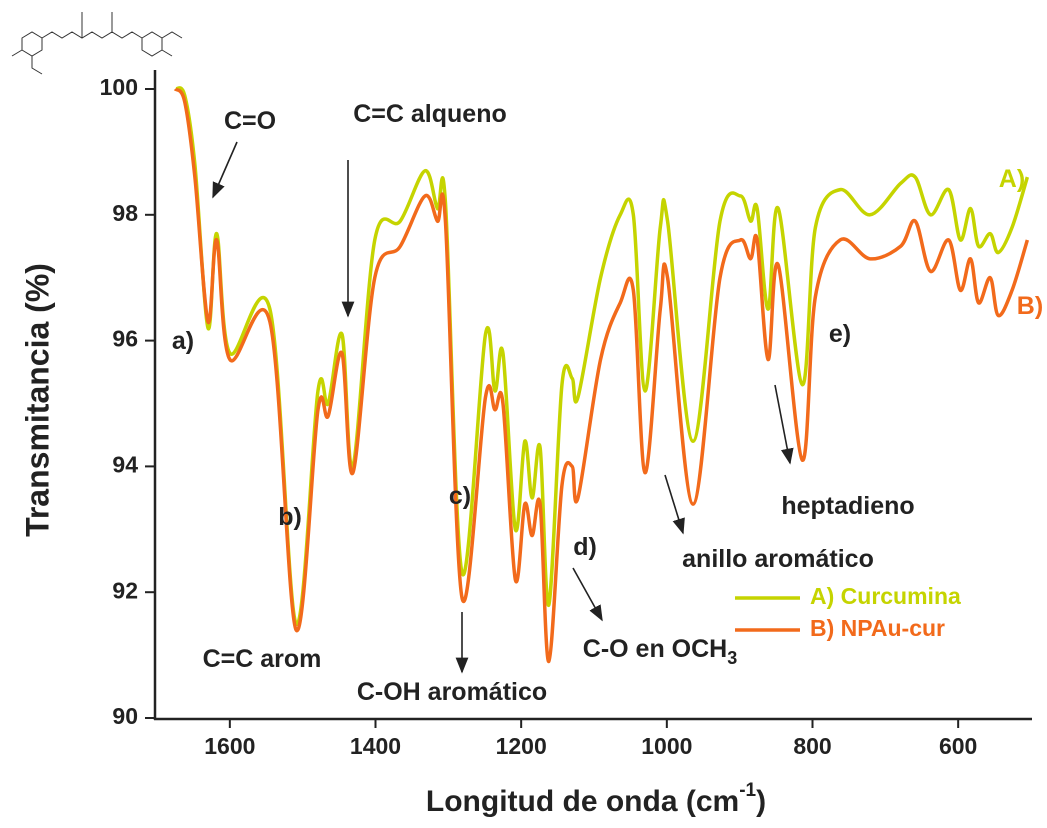 Image resolution: width=1047 pixels, height=828 pixels. Describe the element at coordinates (747, 790) in the screenshot. I see `x-label-sup: -1` at that location.